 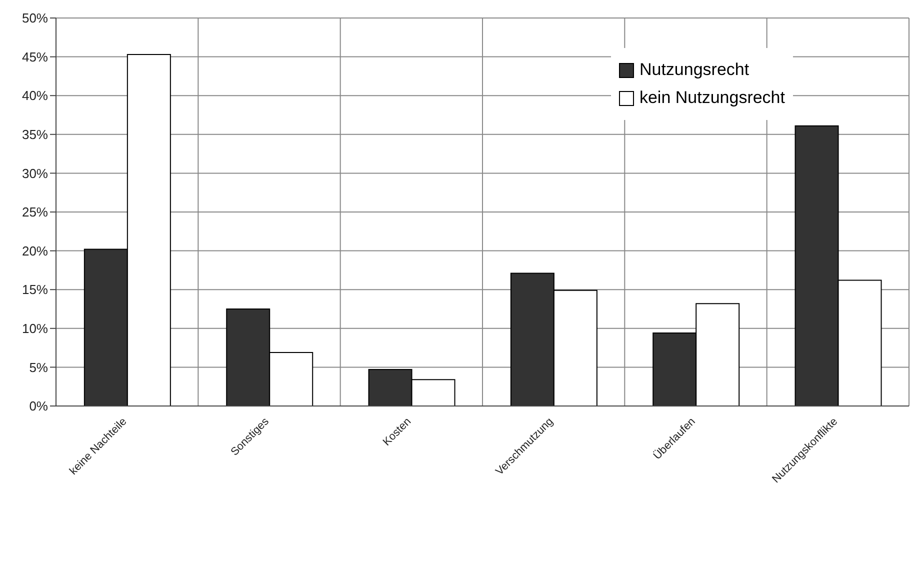 I want to click on y-tick-label: 30%, so click(x=35, y=173).